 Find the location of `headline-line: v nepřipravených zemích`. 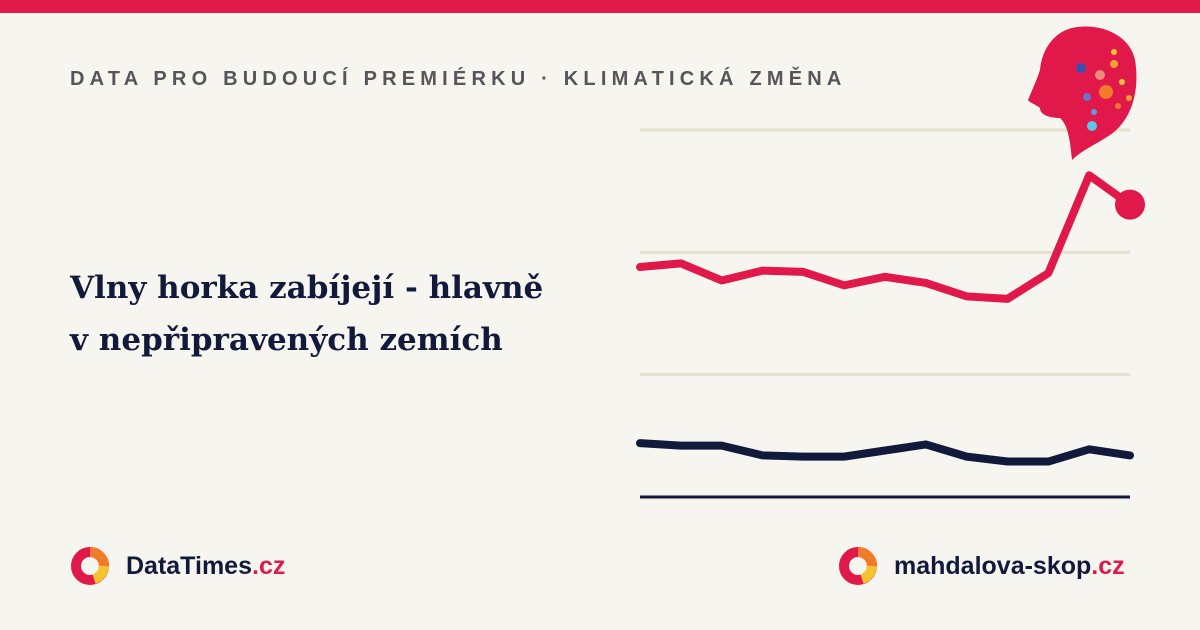

headline-line: v nepřipravených zemích is located at coordinates (286, 340).